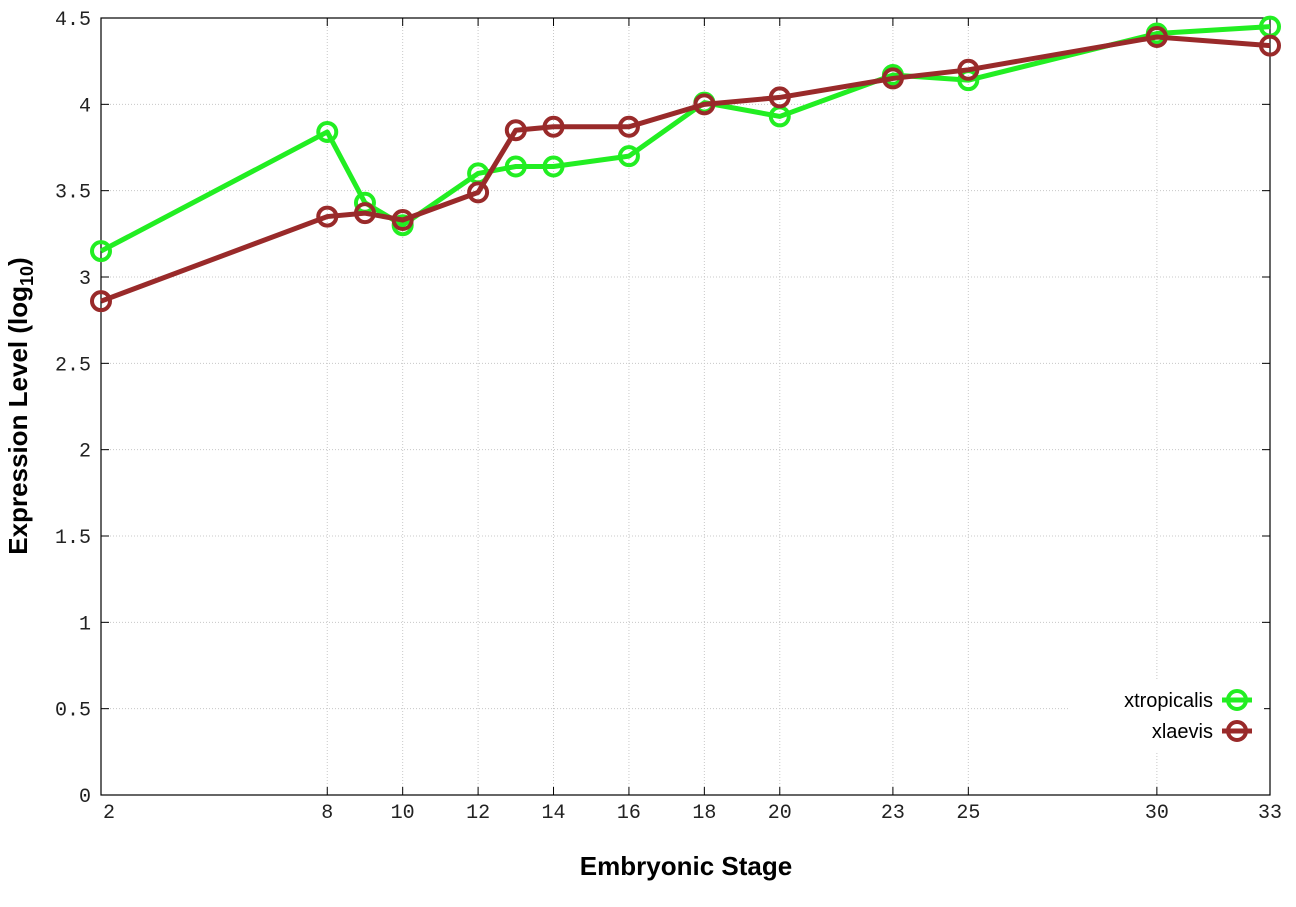  Describe the element at coordinates (780, 813) in the screenshot. I see `x-tick-label: 20` at that location.